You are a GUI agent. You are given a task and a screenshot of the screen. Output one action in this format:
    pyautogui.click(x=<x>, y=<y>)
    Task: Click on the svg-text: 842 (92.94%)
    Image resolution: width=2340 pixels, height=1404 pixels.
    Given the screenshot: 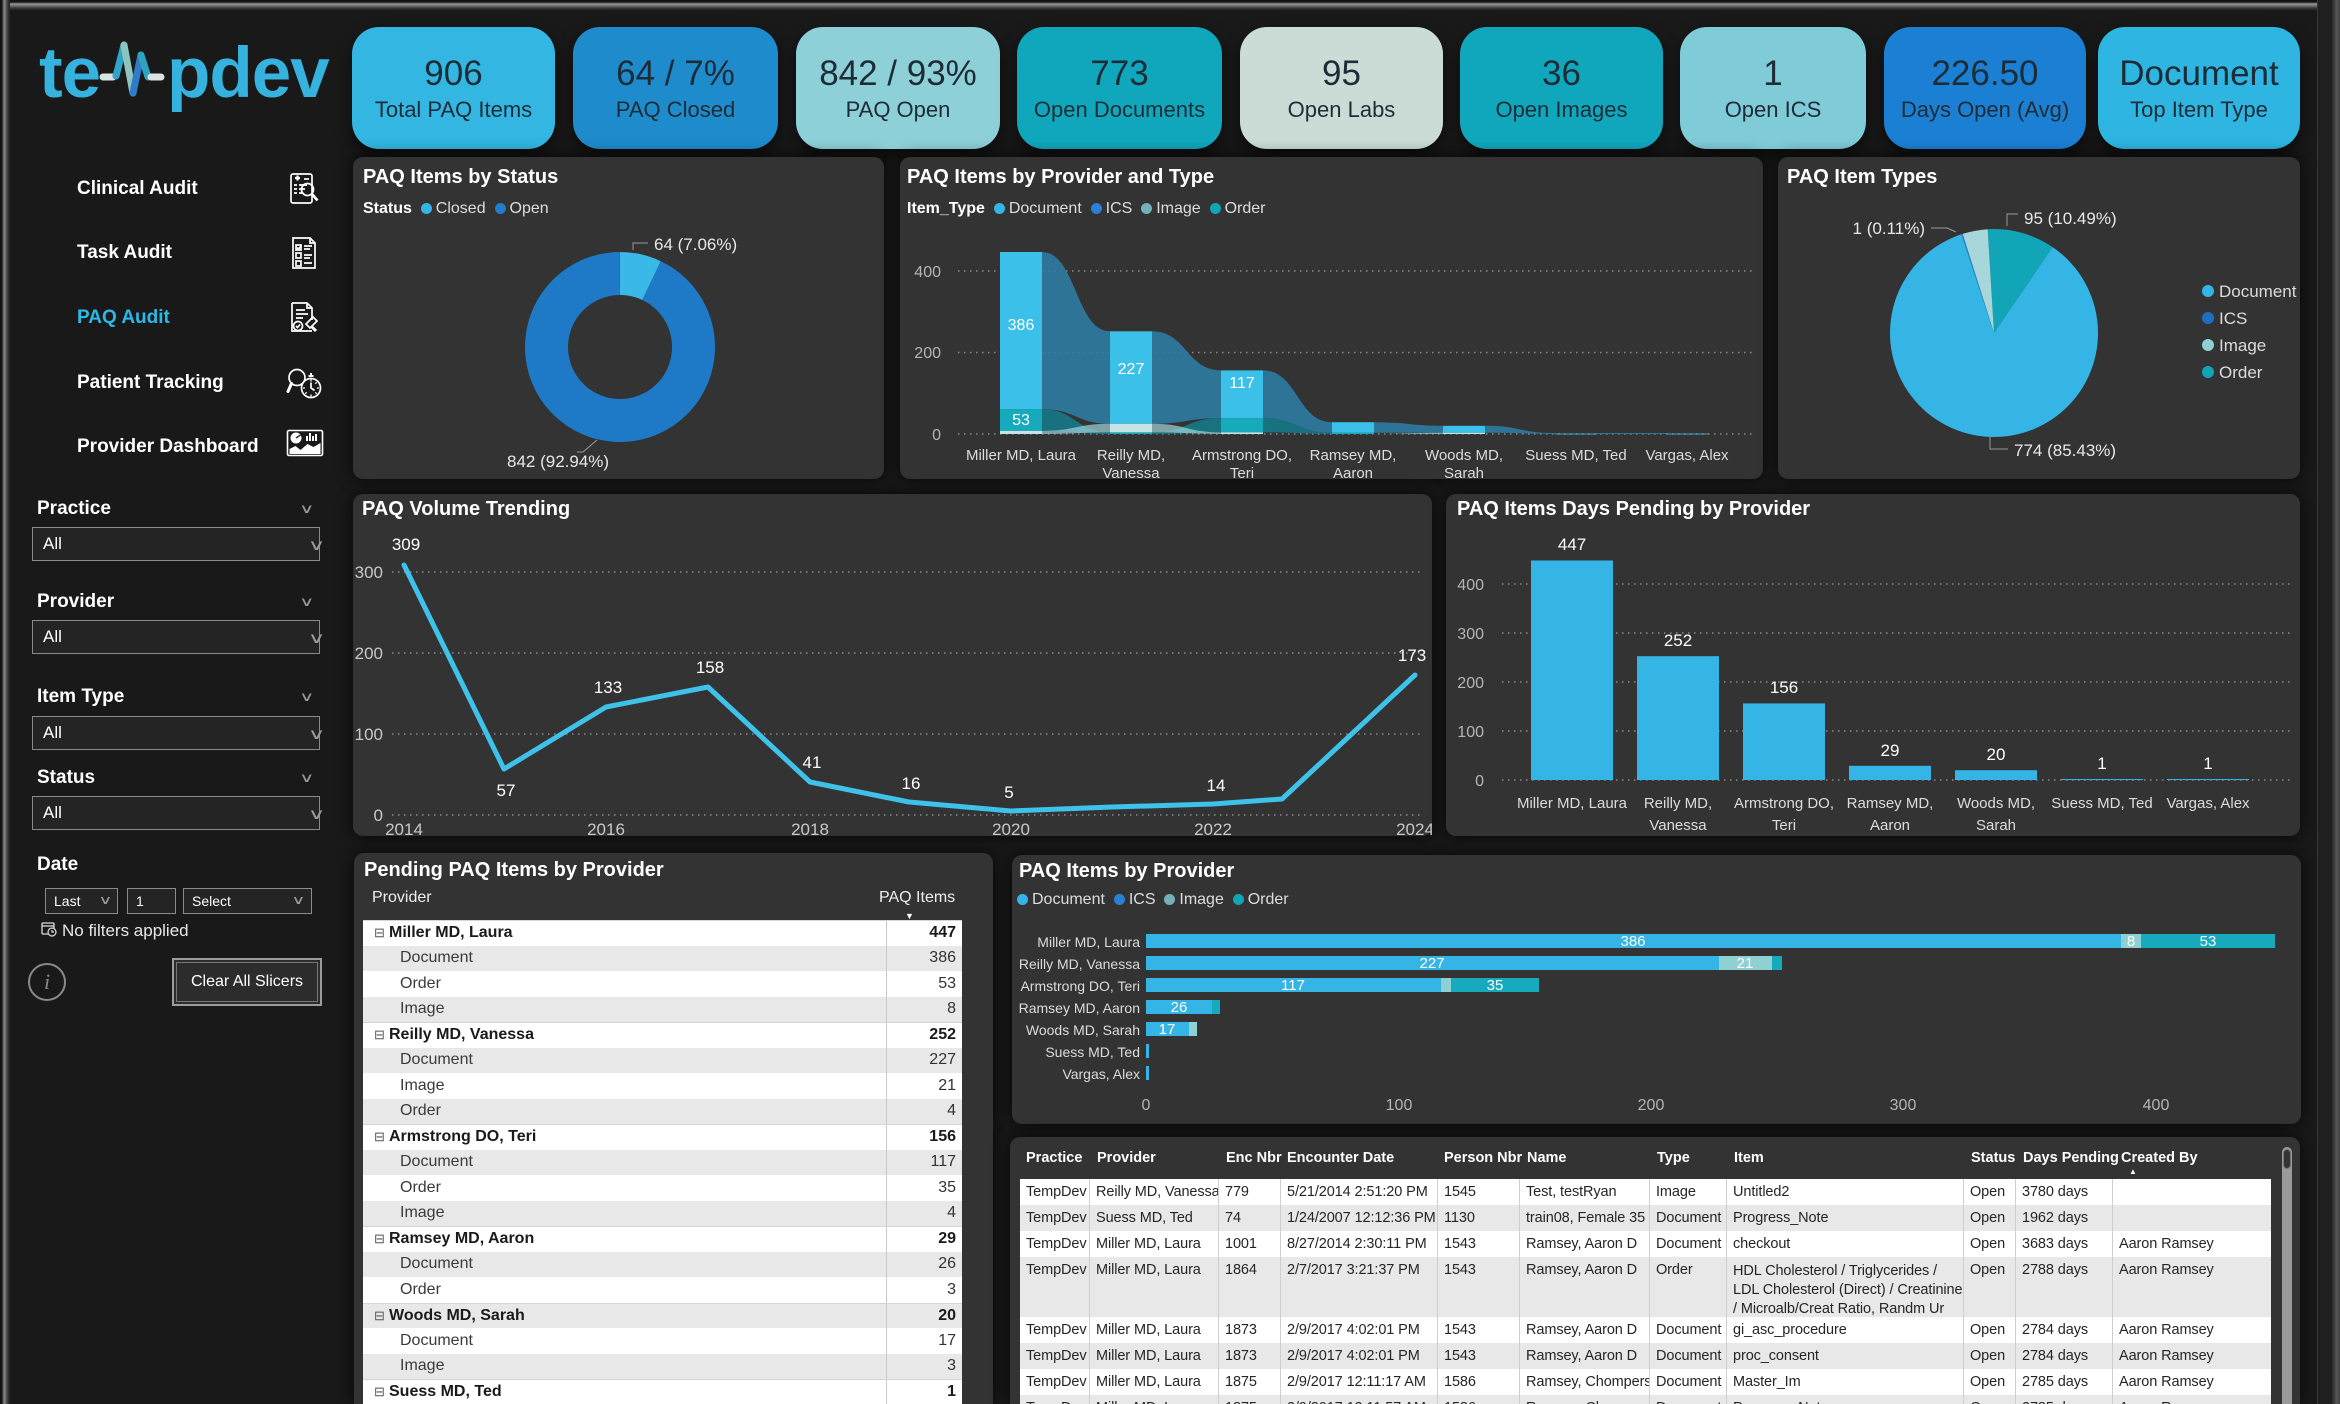 What is the action you would take?
    pyautogui.click(x=558, y=461)
    